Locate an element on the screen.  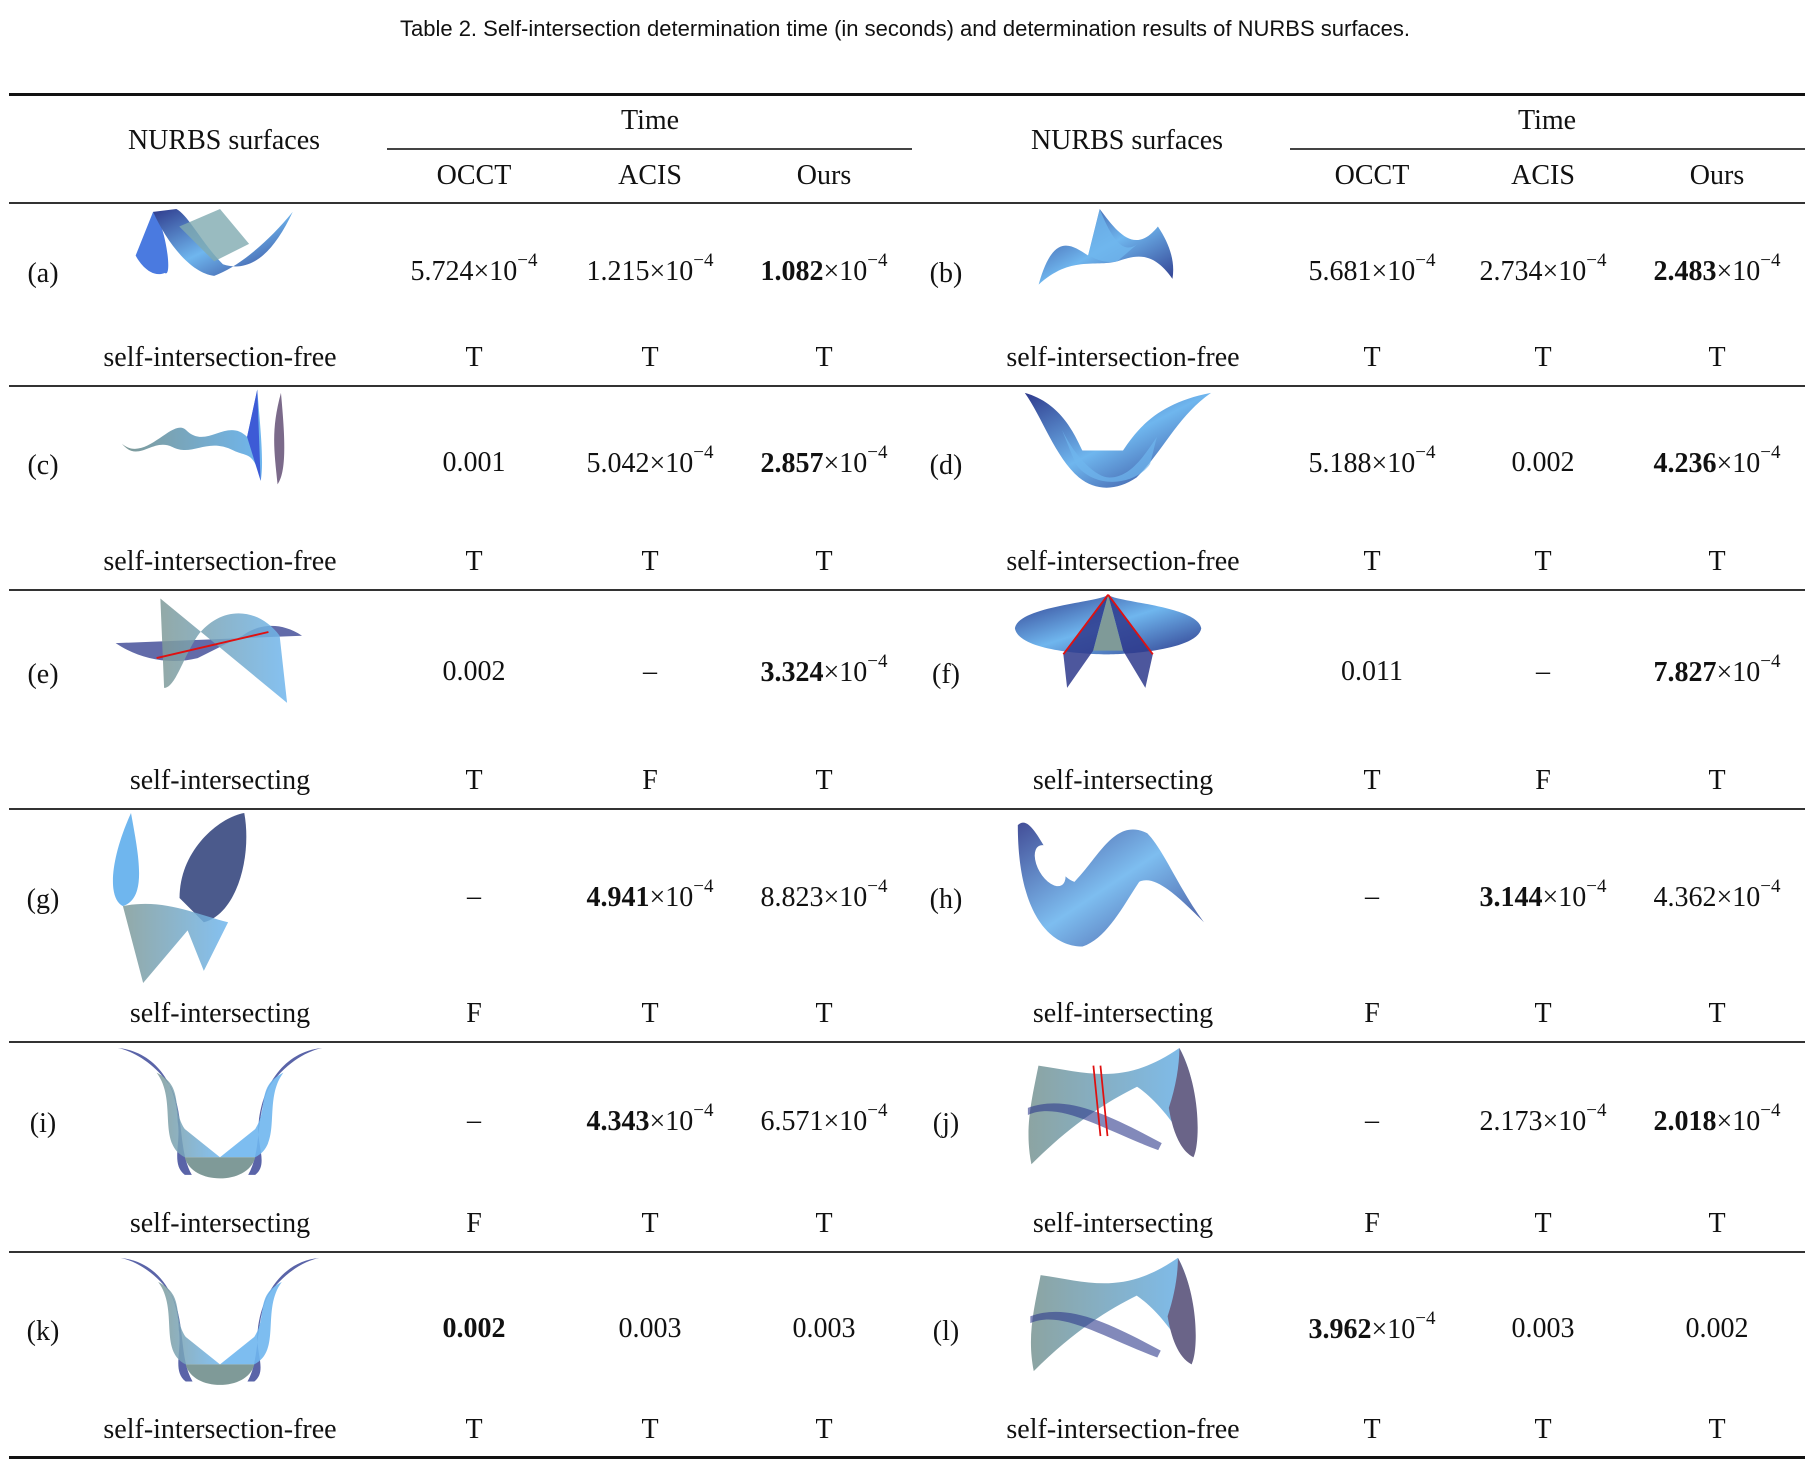
time-cell: 3.324×10⁻⁴ is located at coordinates (823, 670).